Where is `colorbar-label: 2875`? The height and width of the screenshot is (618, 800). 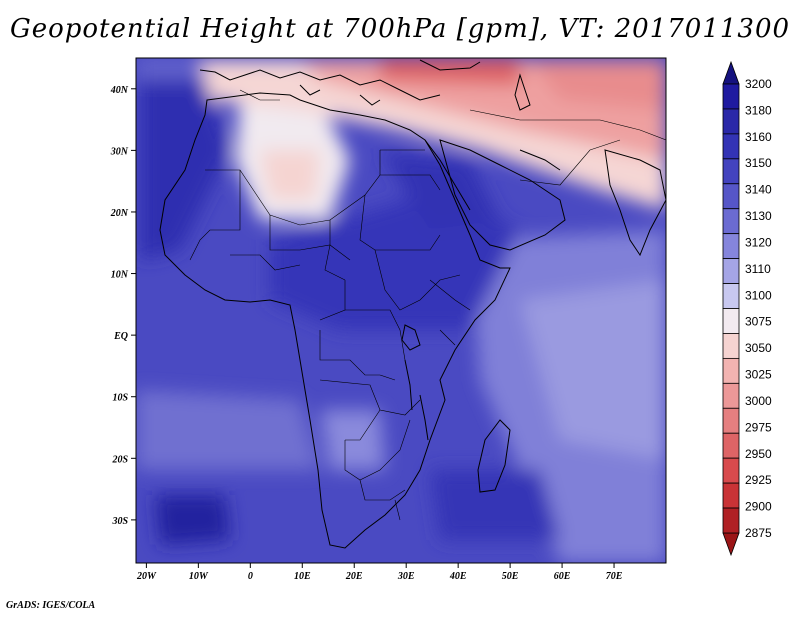
colorbar-label: 2875 is located at coordinates (758, 533).